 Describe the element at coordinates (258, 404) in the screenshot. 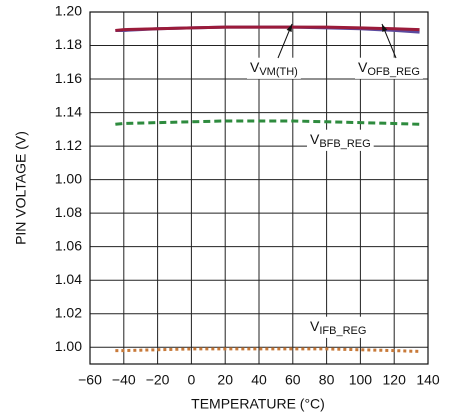

I see `x-axis-label: TEMPERATURE (°C)` at that location.